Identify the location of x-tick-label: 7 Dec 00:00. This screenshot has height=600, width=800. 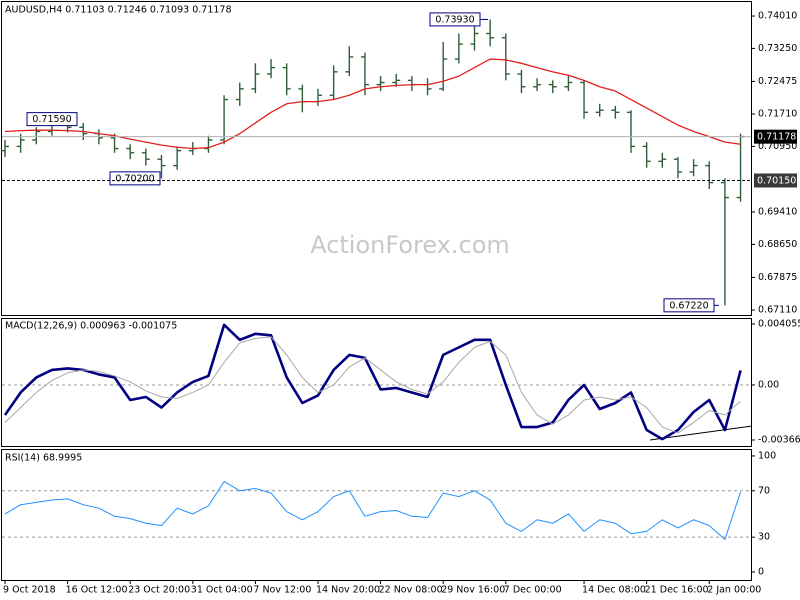
(533, 590).